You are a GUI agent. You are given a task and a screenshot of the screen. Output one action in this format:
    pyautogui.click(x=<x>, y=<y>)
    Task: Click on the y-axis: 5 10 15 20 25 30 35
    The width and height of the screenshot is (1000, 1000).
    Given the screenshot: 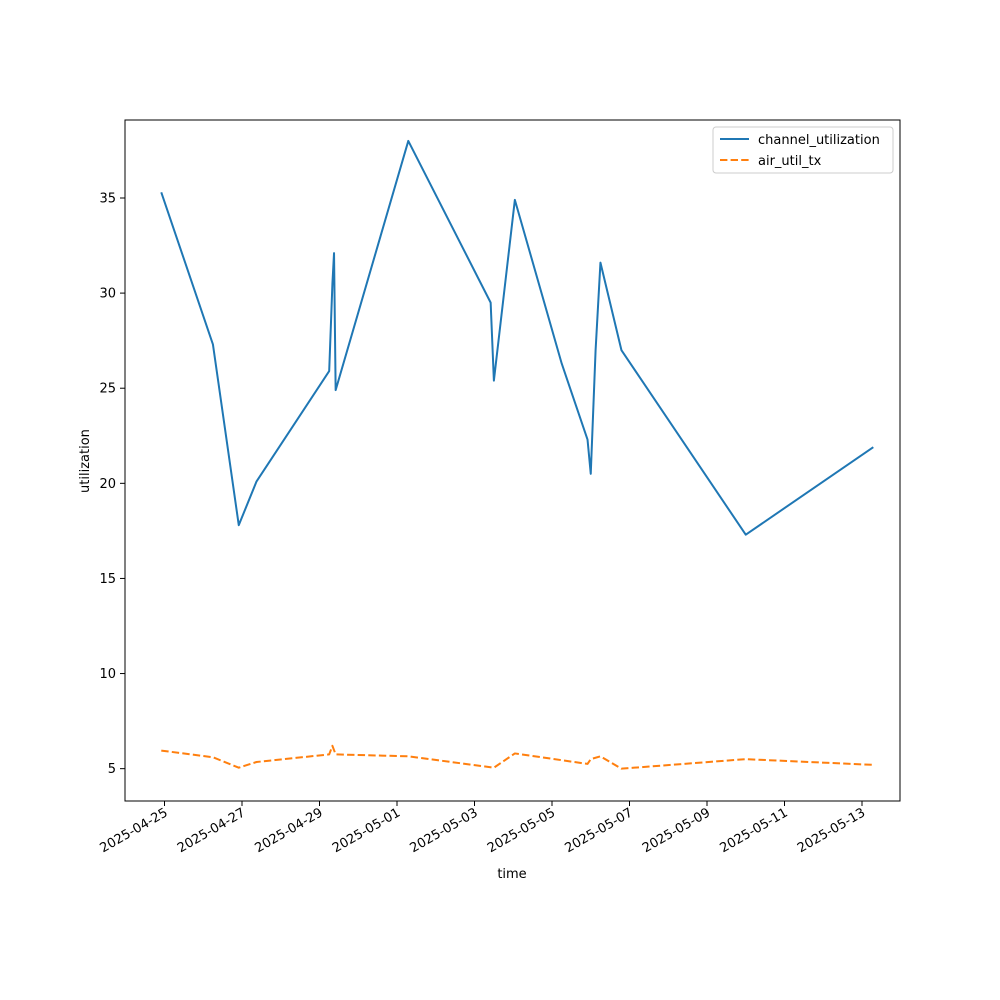 What is the action you would take?
    pyautogui.click(x=112, y=484)
    